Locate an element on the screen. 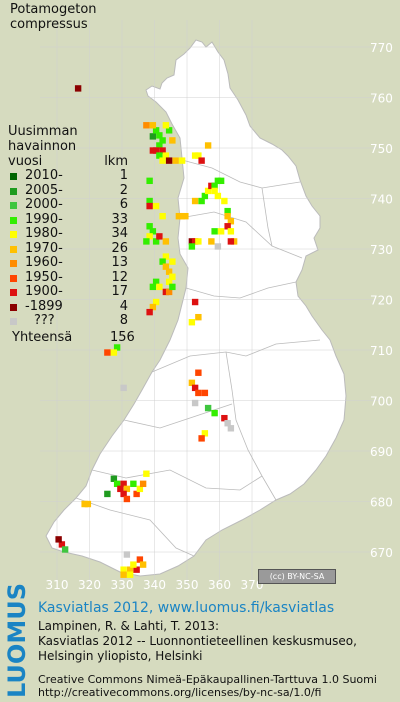  y-tick-label: 710 is located at coordinates (381, 351).